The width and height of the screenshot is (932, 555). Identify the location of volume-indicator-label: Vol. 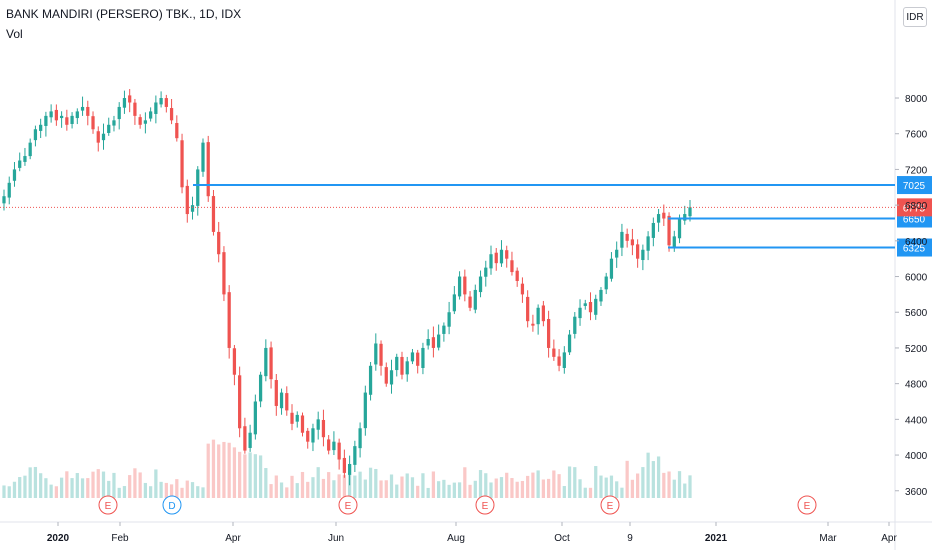
(14, 34).